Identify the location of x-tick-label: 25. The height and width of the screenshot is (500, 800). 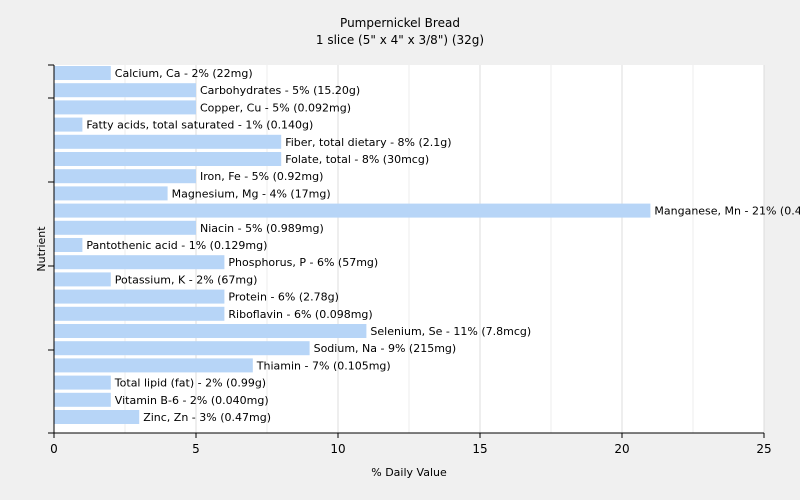
(763, 449).